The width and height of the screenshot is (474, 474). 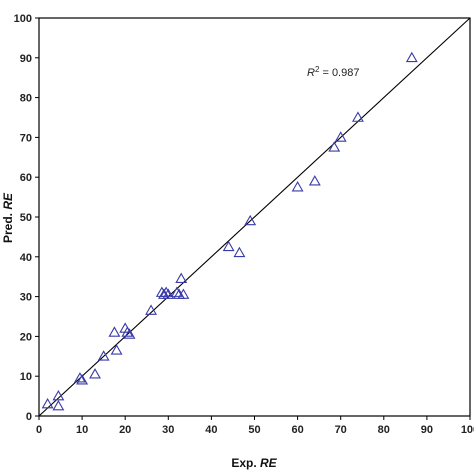 I want to click on x-axis-title: Exp. RE, so click(x=254, y=463).